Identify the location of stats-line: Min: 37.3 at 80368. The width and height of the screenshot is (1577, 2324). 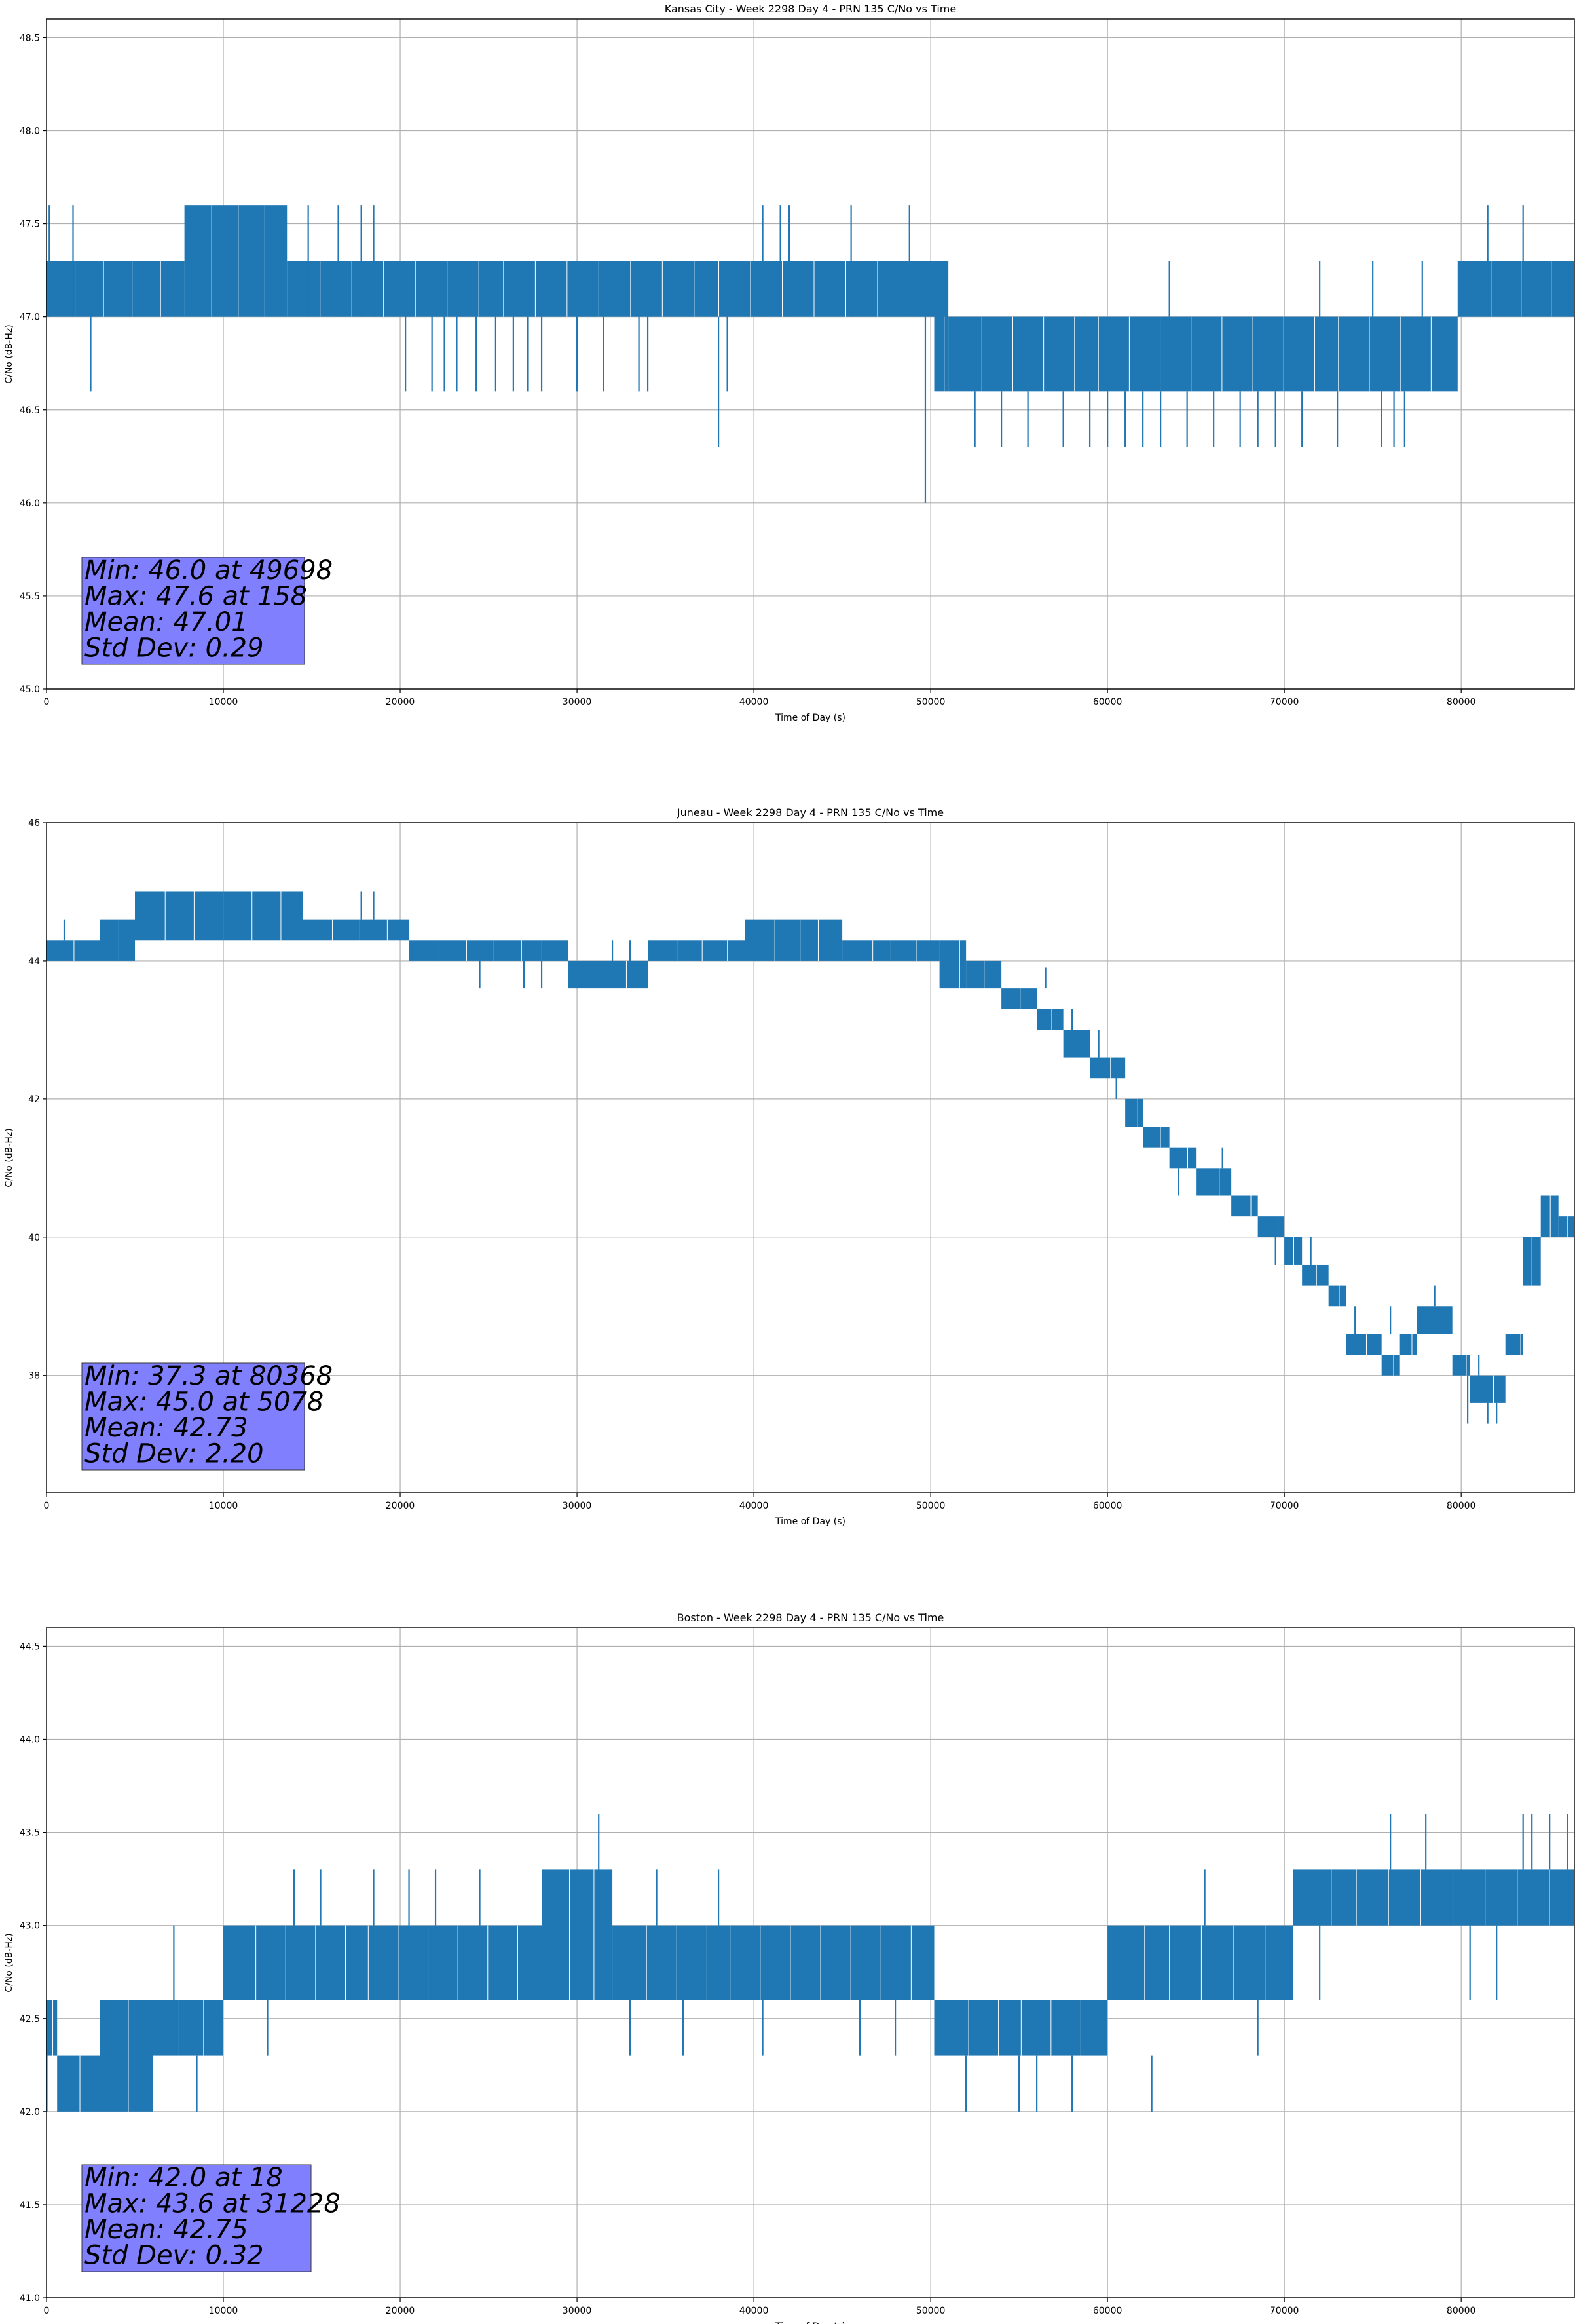
(208, 1376).